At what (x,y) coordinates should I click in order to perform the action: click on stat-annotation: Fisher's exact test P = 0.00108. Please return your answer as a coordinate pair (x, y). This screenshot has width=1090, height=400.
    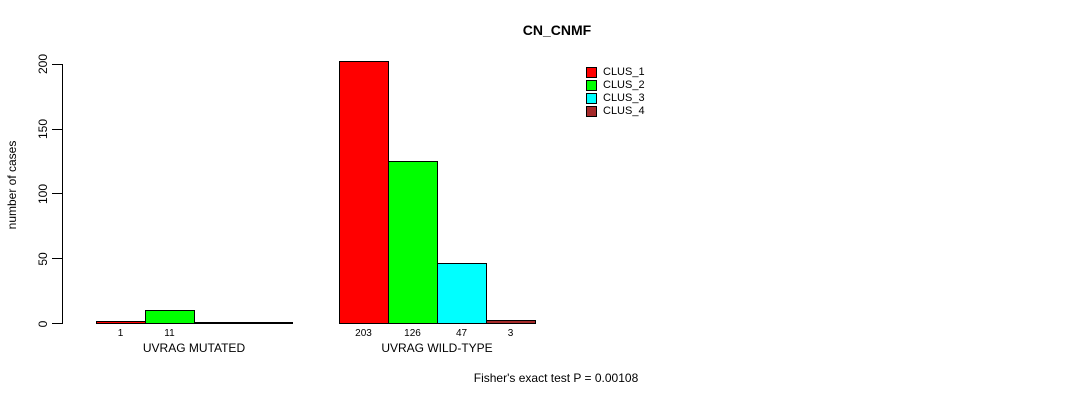
    Looking at the image, I should click on (556, 378).